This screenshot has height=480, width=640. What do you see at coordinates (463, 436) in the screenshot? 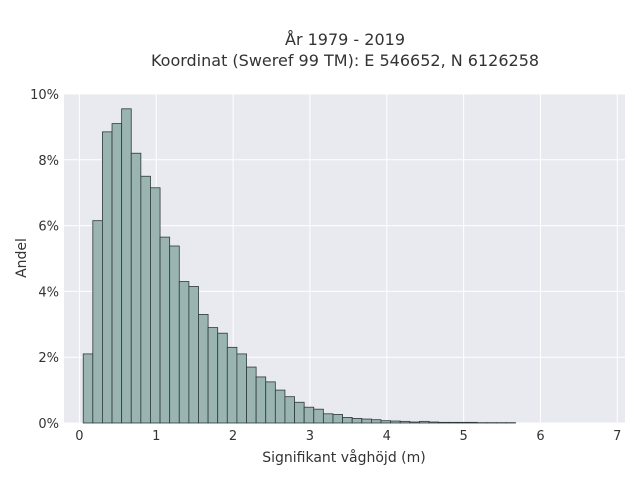
I see `x-tick-label: 5` at bounding box center [463, 436].